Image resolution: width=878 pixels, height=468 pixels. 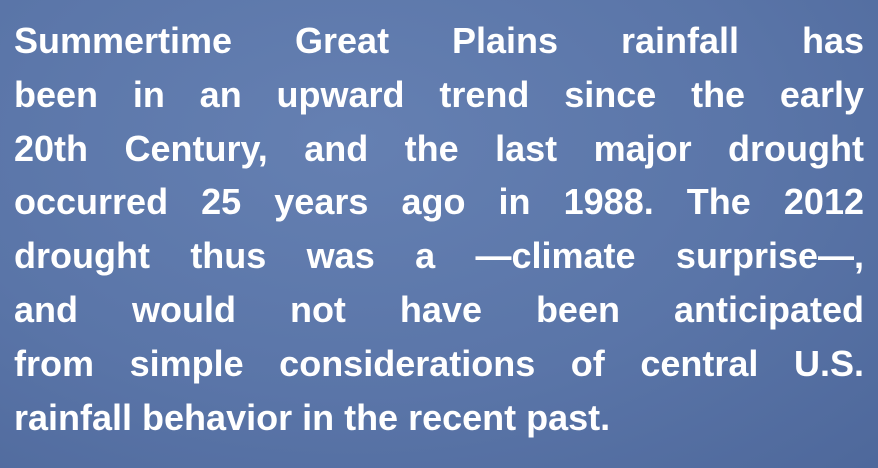 What do you see at coordinates (439, 94) in the screenshot?
I see `text-line: been in an upward trend since the early` at bounding box center [439, 94].